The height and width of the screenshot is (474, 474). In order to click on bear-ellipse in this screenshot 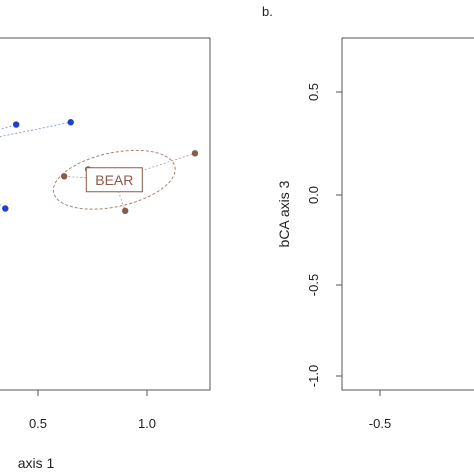, I will do `click(114, 179)`.